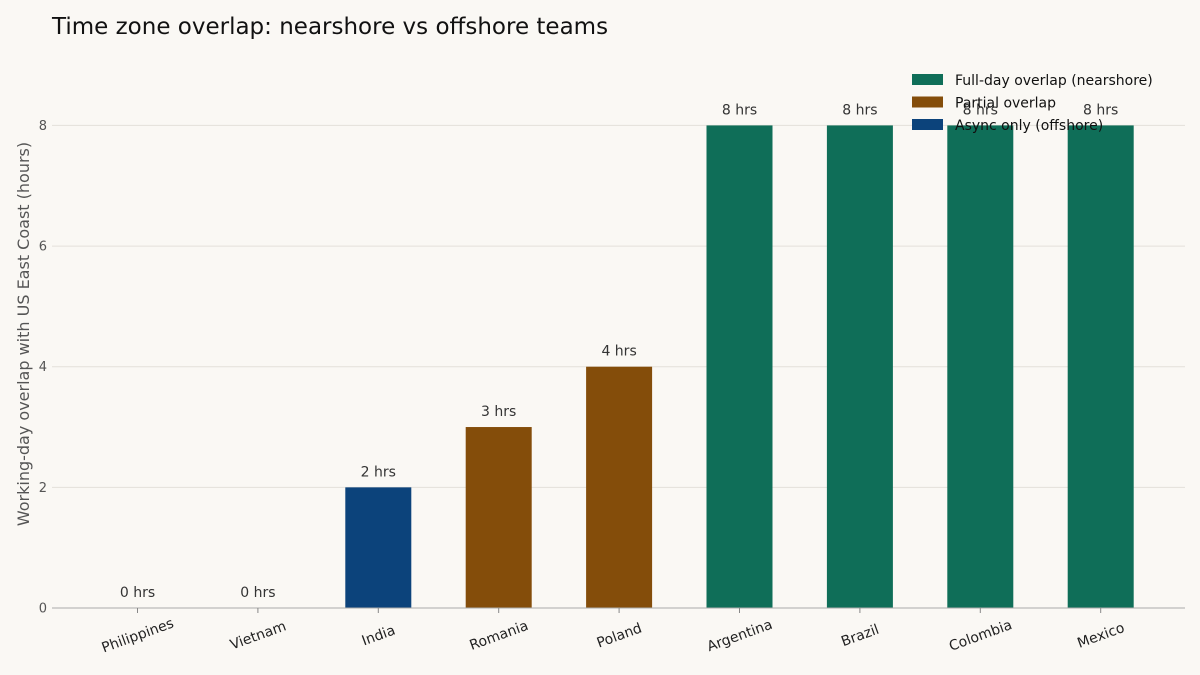  I want to click on y-tick-label: 4, so click(43, 367).